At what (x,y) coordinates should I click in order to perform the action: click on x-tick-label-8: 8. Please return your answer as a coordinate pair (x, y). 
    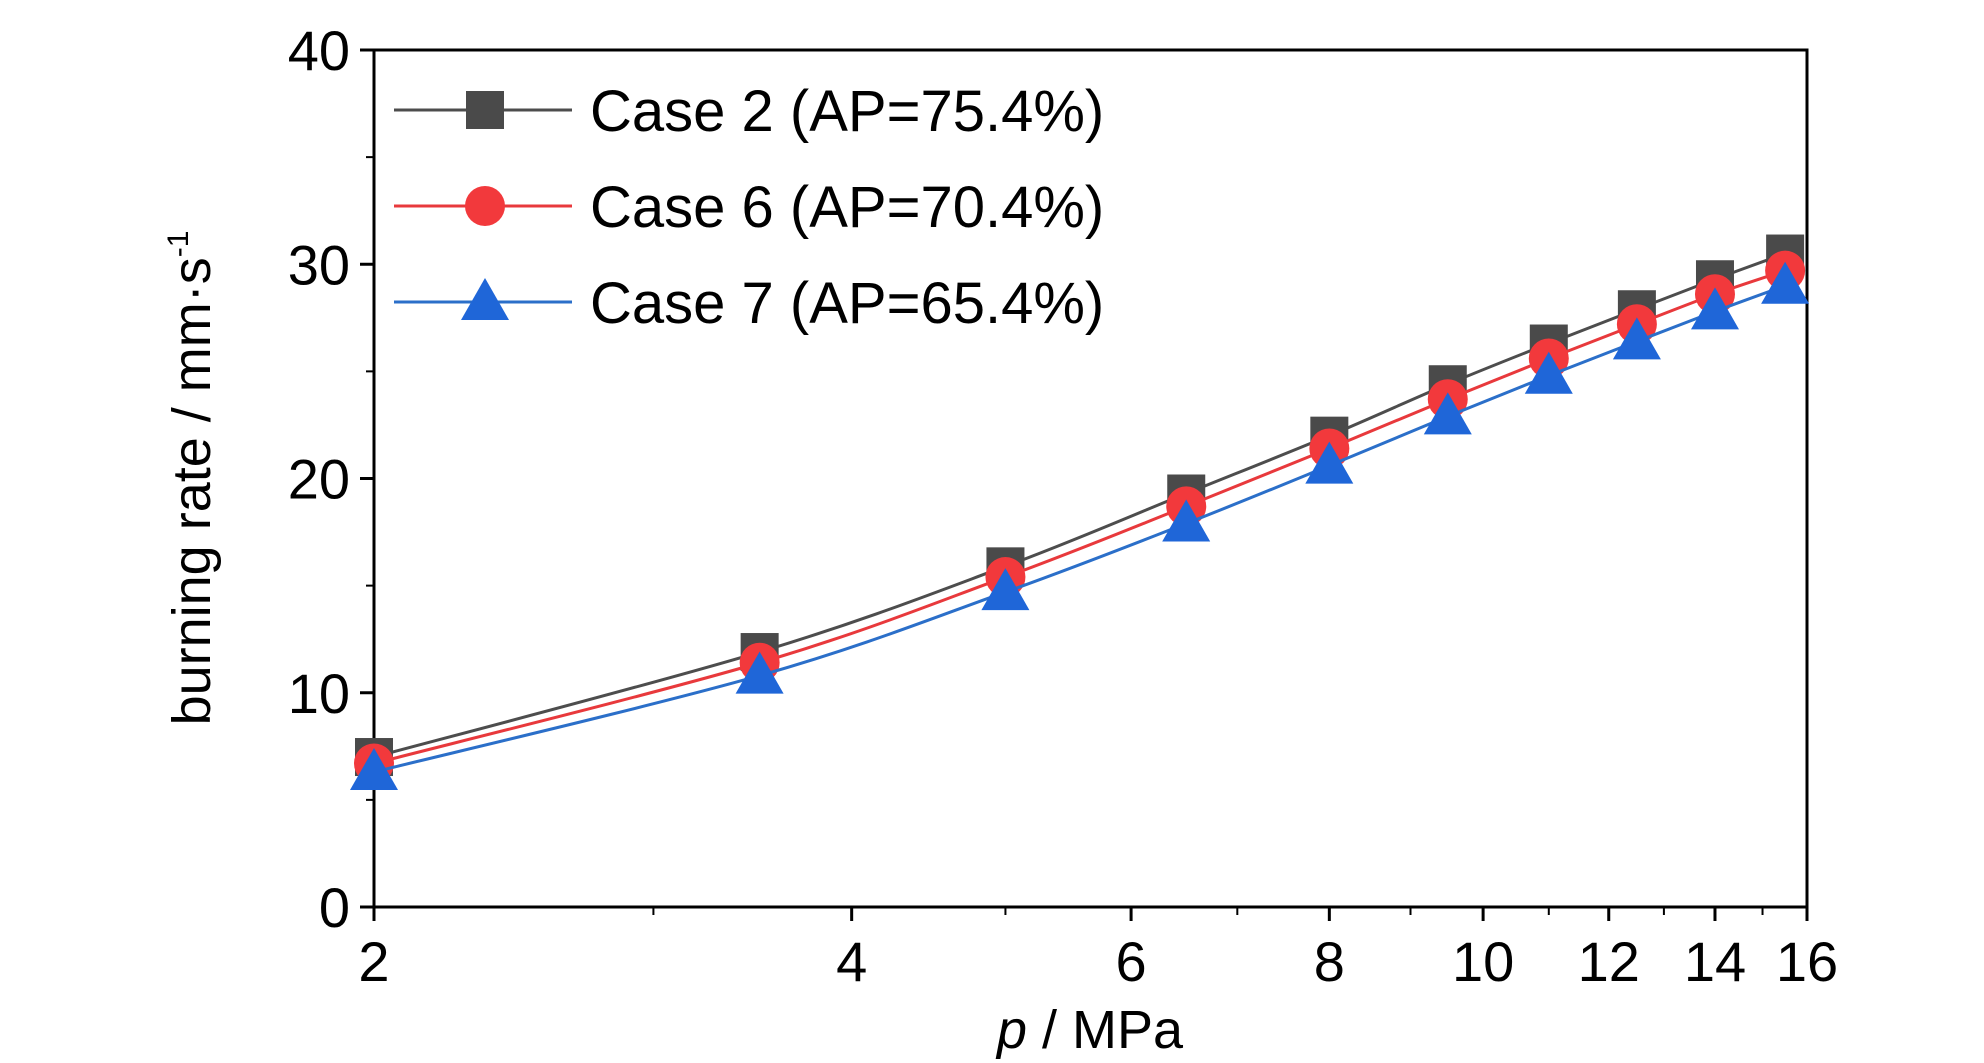
    Looking at the image, I should click on (1329, 961).